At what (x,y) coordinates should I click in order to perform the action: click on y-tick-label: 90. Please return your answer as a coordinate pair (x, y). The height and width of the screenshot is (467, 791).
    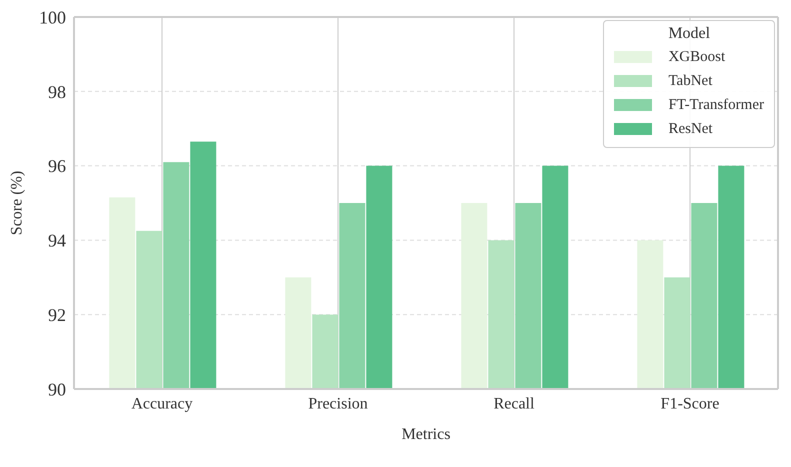
    Looking at the image, I should click on (57, 389).